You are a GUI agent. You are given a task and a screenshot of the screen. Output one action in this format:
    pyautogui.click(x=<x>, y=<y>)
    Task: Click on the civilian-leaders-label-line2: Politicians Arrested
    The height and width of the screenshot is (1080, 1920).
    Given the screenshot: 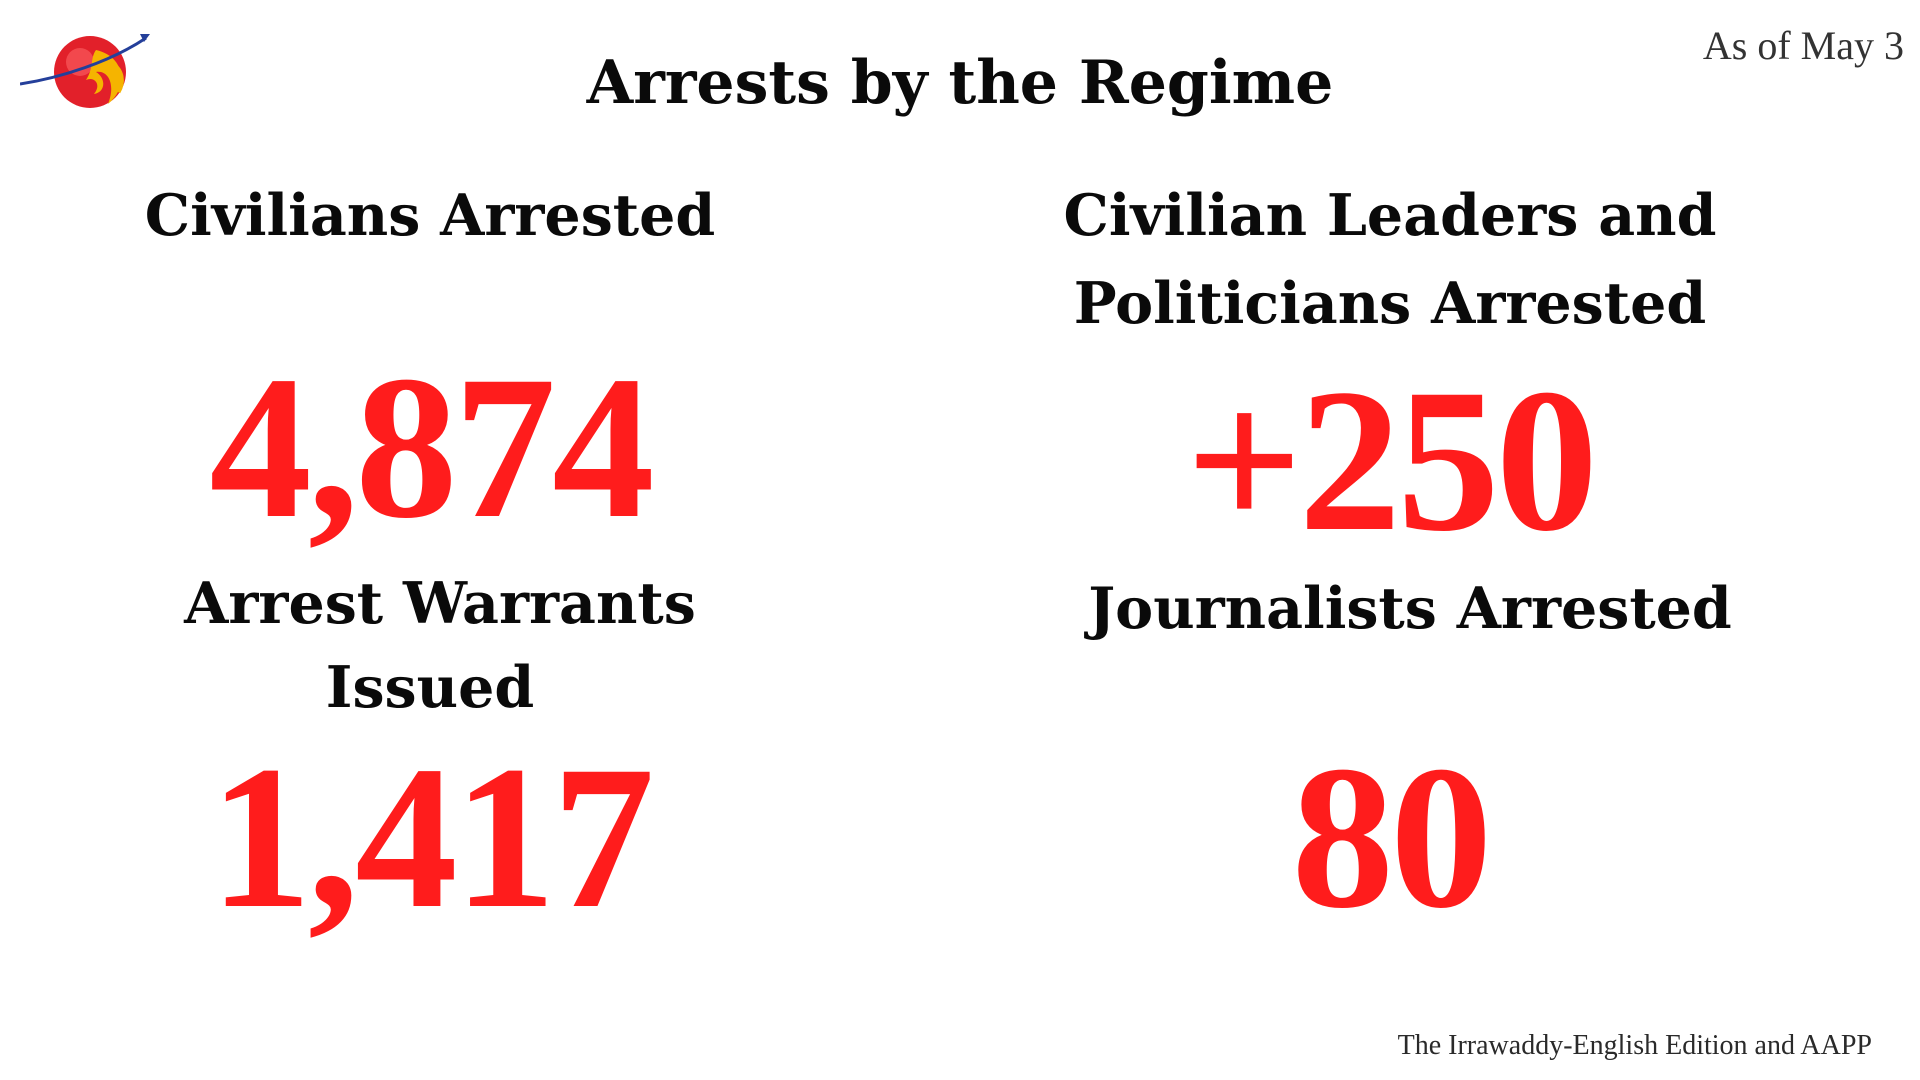 What is the action you would take?
    pyautogui.click(x=1390, y=303)
    